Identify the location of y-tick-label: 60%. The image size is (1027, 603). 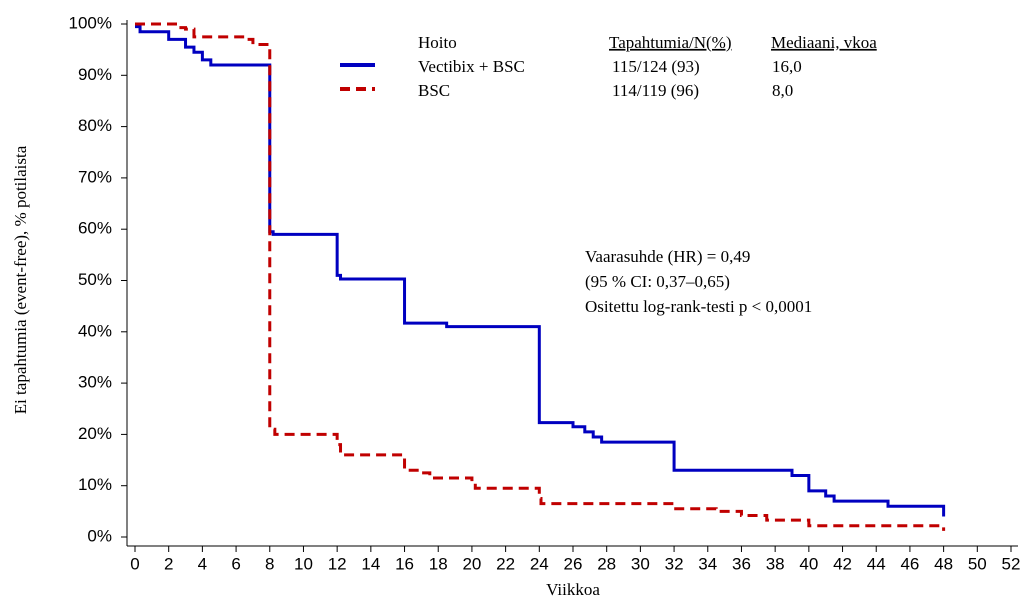
(95, 228).